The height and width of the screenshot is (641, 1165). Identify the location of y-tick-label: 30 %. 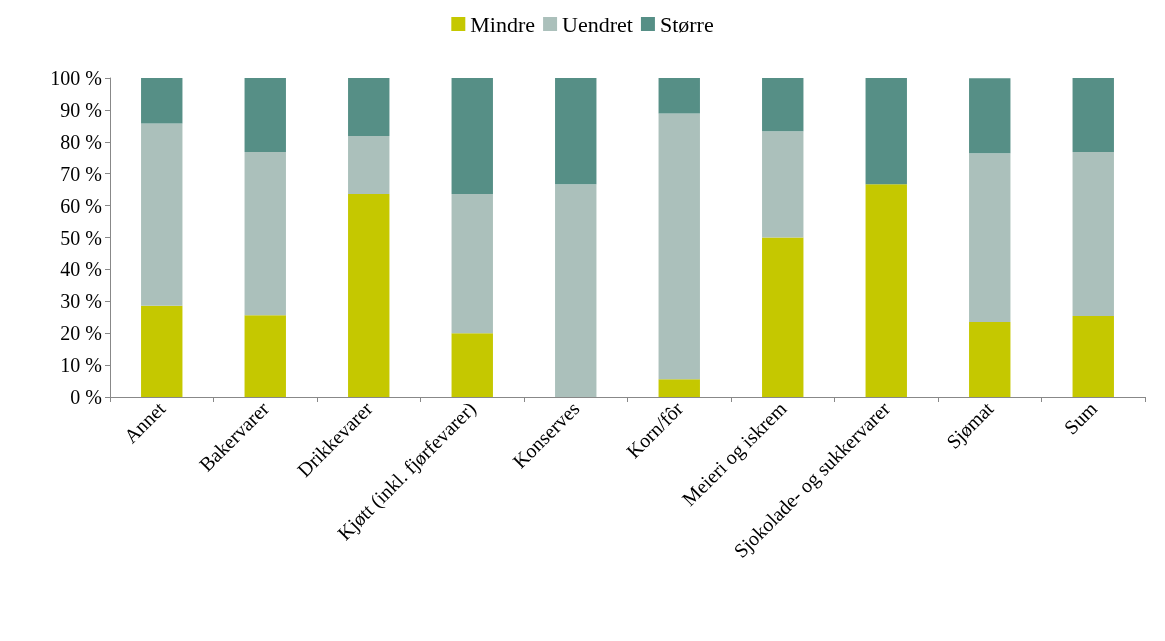
(81, 301).